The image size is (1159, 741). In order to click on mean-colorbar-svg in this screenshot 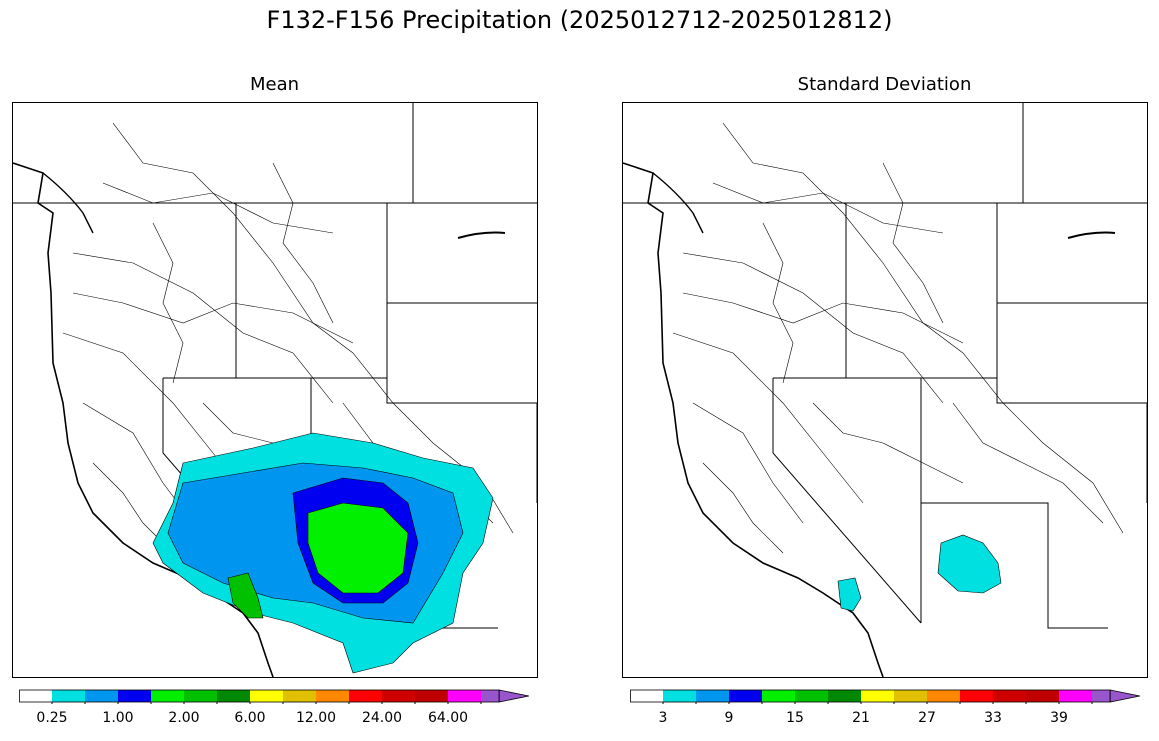, I will do `click(274, 696)`.